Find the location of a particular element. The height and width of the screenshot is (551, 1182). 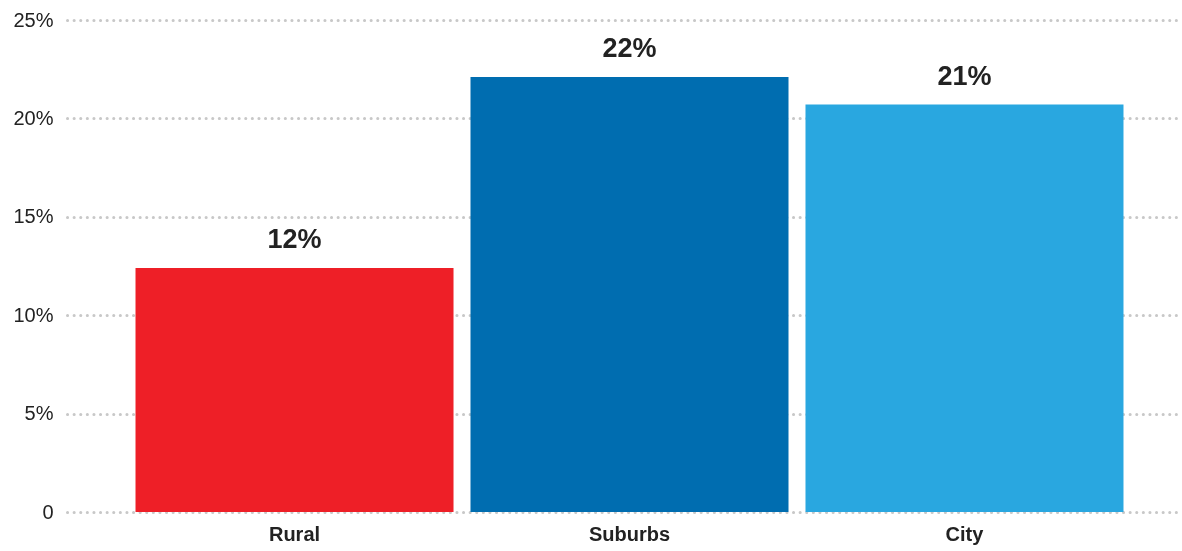

data-label: 22% is located at coordinates (629, 48).